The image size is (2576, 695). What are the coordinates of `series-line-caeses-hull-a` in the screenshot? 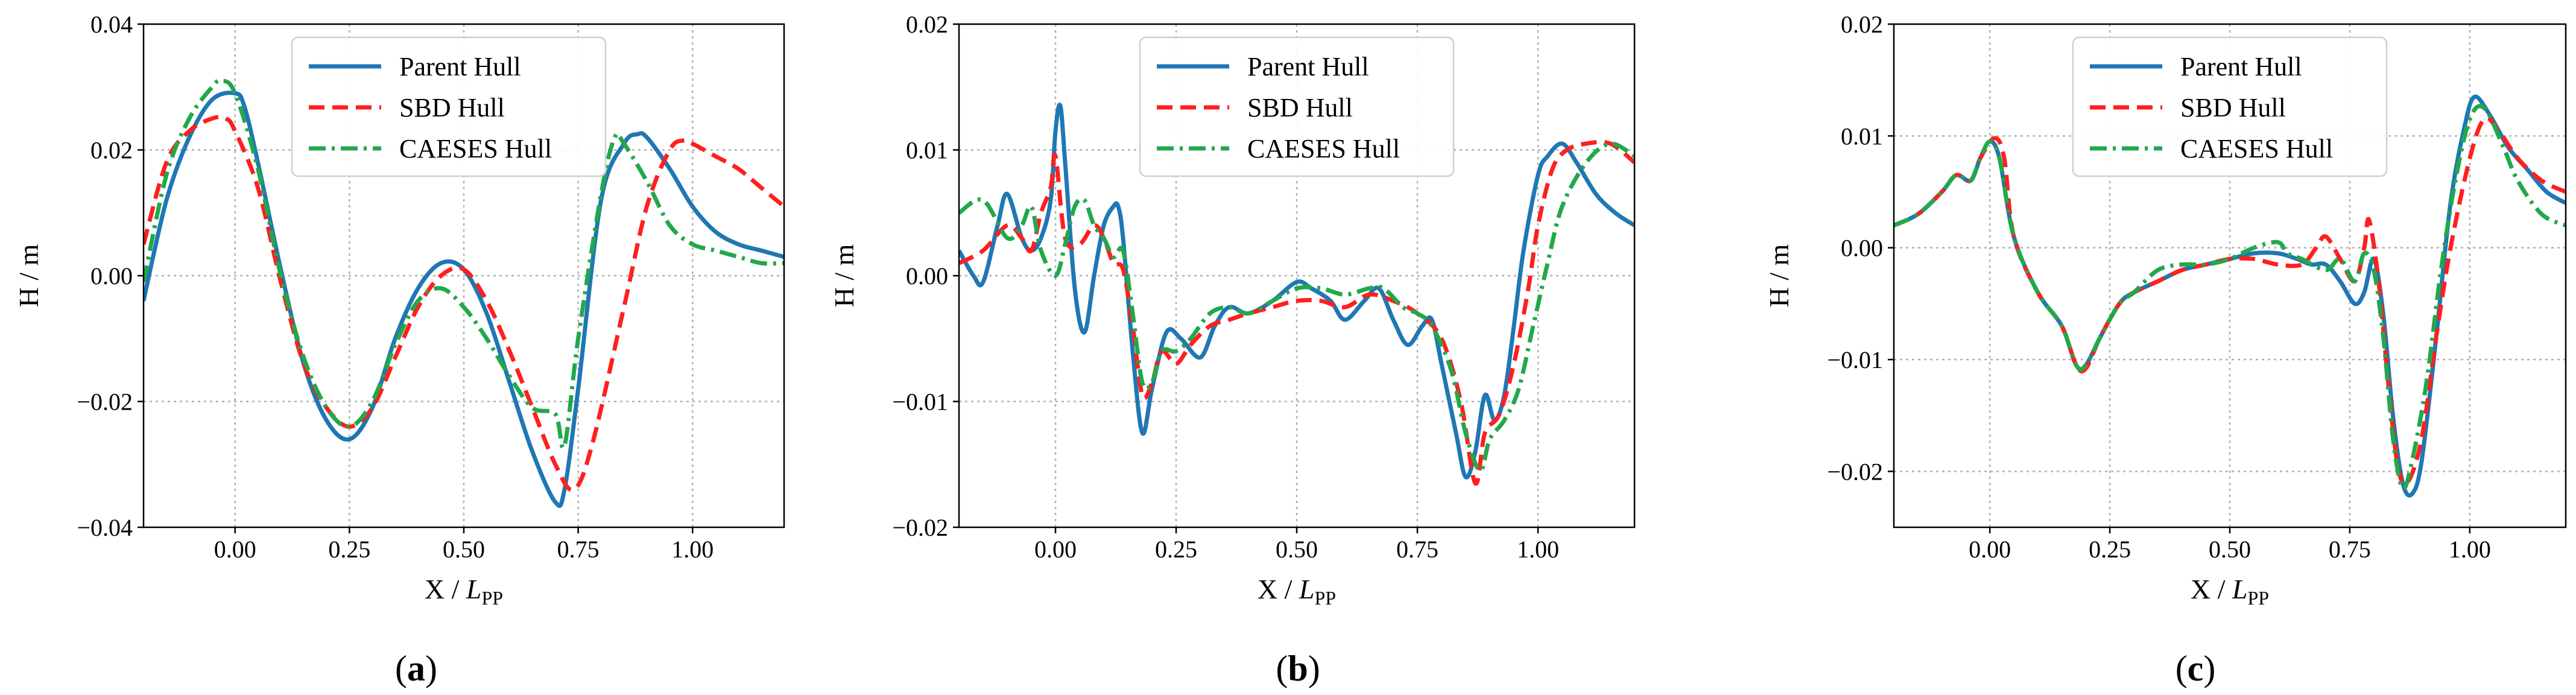 It's located at (464, 264).